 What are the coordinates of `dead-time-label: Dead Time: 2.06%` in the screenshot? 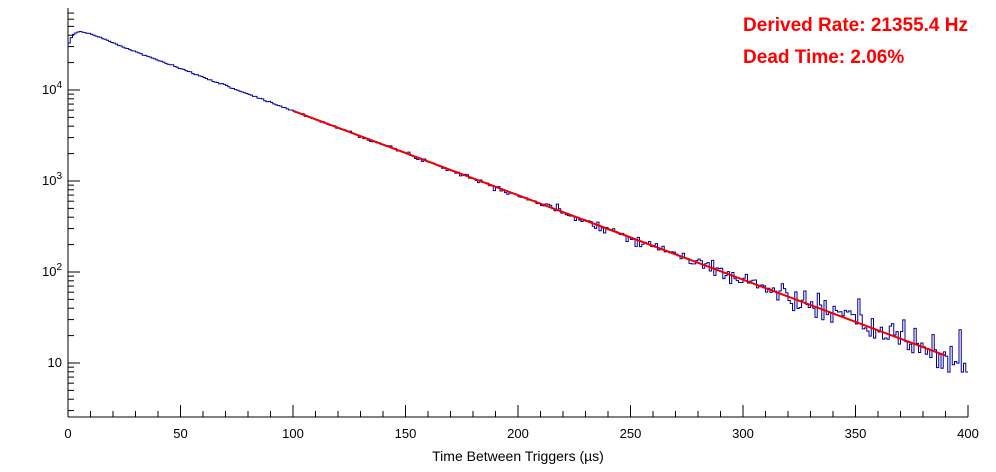 It's located at (824, 57).